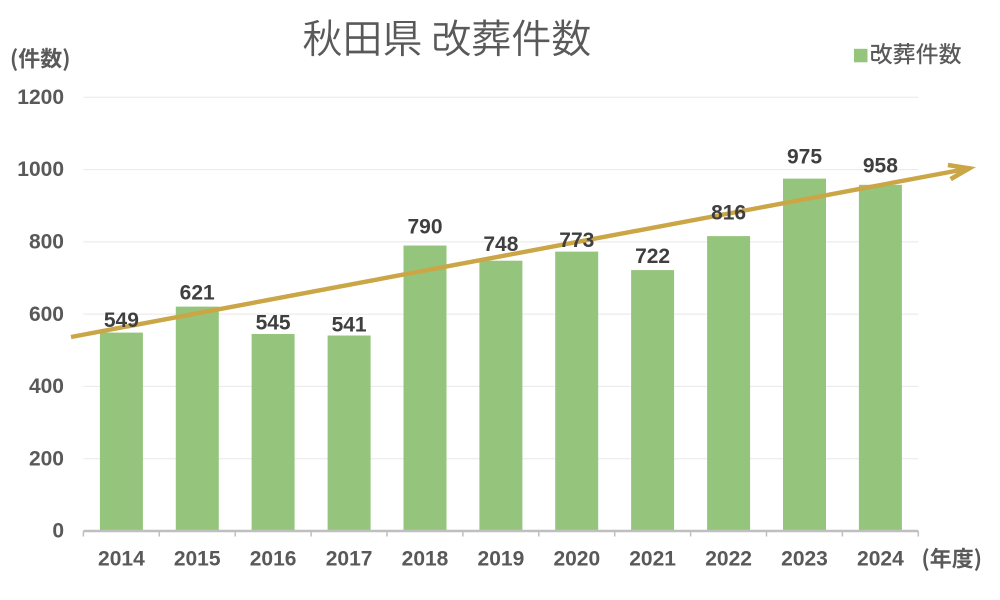 This screenshot has height=600, width=1000. I want to click on svg-text: 1000, so click(40, 169).